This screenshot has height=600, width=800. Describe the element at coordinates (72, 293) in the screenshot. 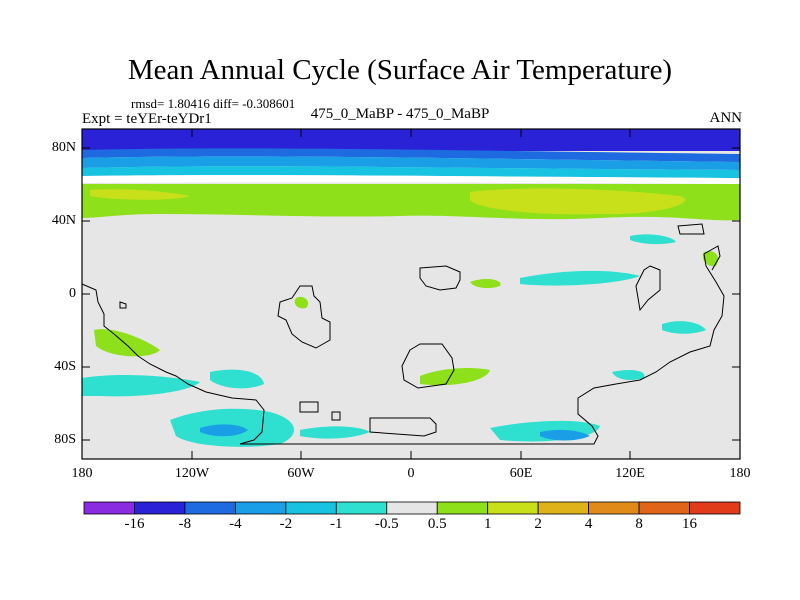

I see `lat-label-0: 0` at that location.